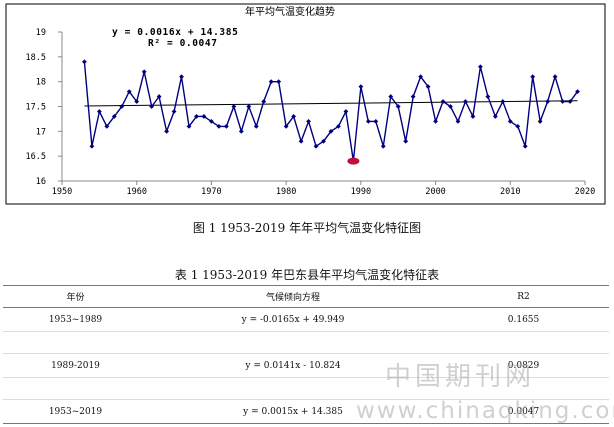 The image size is (614, 427). I want to click on x-tick-label: 1950, so click(62, 192).